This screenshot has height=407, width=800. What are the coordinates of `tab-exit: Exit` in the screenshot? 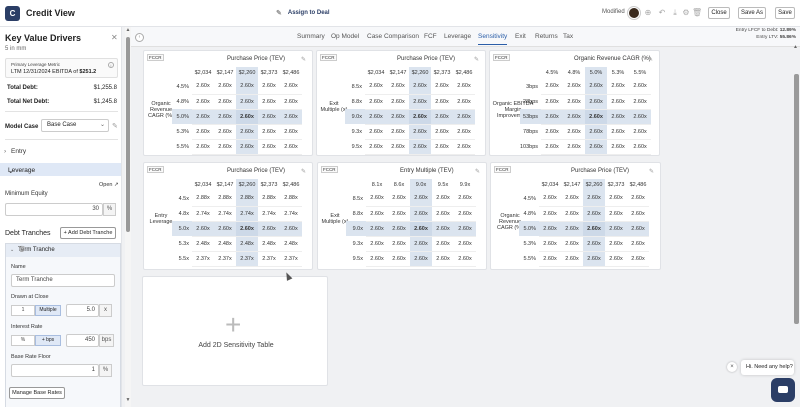 It's located at (520, 36).